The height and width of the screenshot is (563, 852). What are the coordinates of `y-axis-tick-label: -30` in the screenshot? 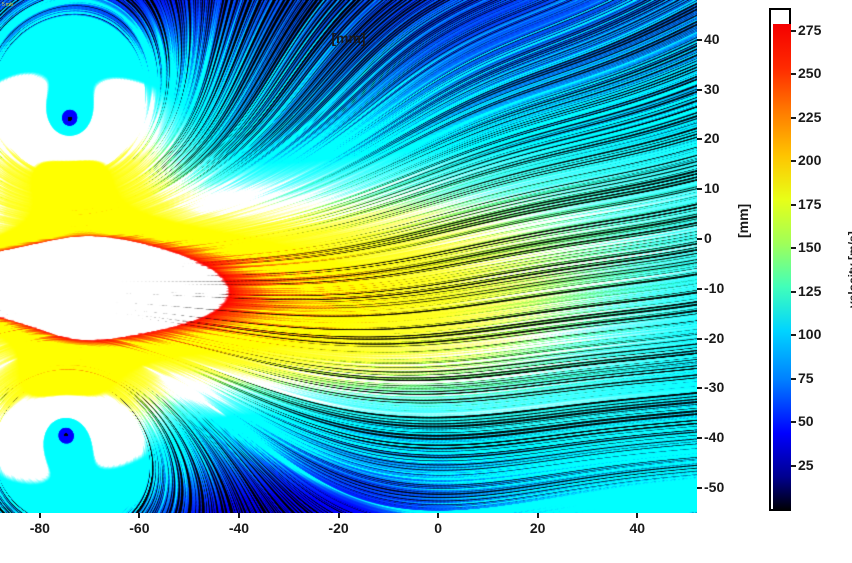 It's located at (714, 387).